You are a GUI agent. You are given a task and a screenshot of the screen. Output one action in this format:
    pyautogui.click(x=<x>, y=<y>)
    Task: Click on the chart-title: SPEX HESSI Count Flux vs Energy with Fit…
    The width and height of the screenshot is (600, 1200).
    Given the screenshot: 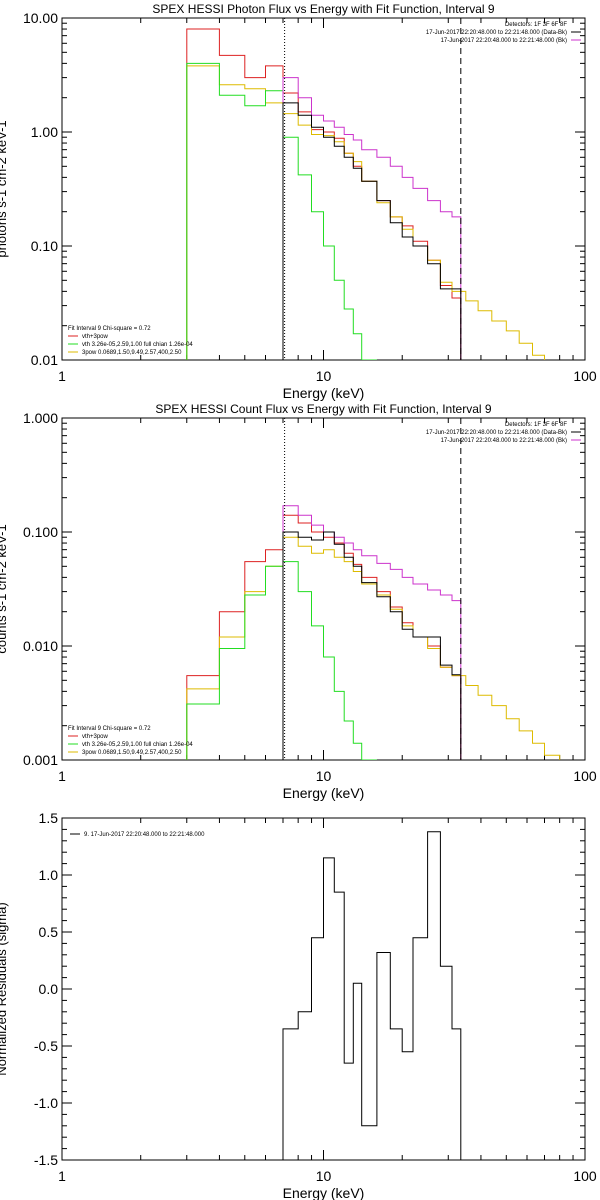 What is the action you would take?
    pyautogui.click(x=323, y=409)
    